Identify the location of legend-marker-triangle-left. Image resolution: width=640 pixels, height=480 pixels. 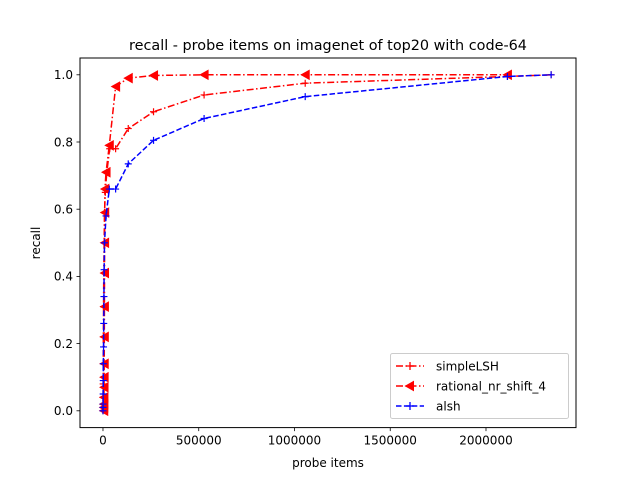
(409, 386).